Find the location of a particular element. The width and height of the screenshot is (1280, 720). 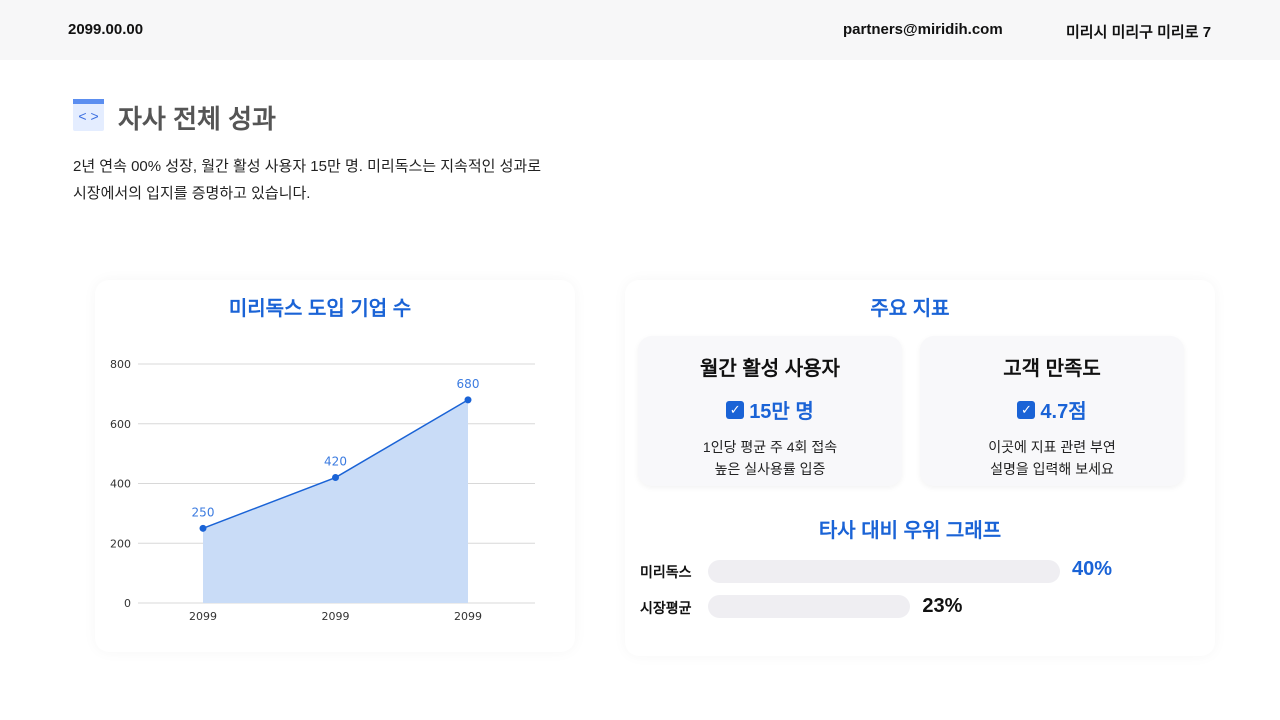

metric-desc: 설명을 입력해 보세요 is located at coordinates (1052, 469).